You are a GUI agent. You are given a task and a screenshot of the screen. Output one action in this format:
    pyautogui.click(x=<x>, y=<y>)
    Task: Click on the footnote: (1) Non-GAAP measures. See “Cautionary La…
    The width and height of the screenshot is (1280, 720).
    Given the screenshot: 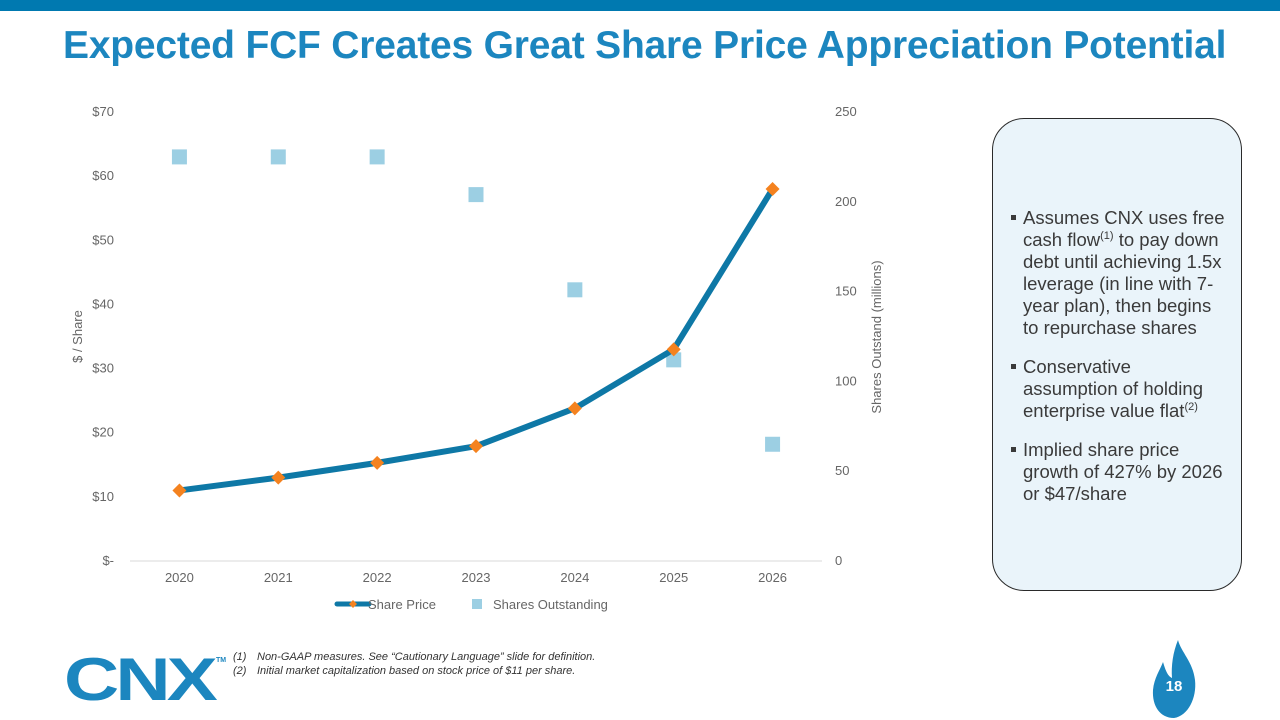 What is the action you would take?
    pyautogui.click(x=414, y=657)
    